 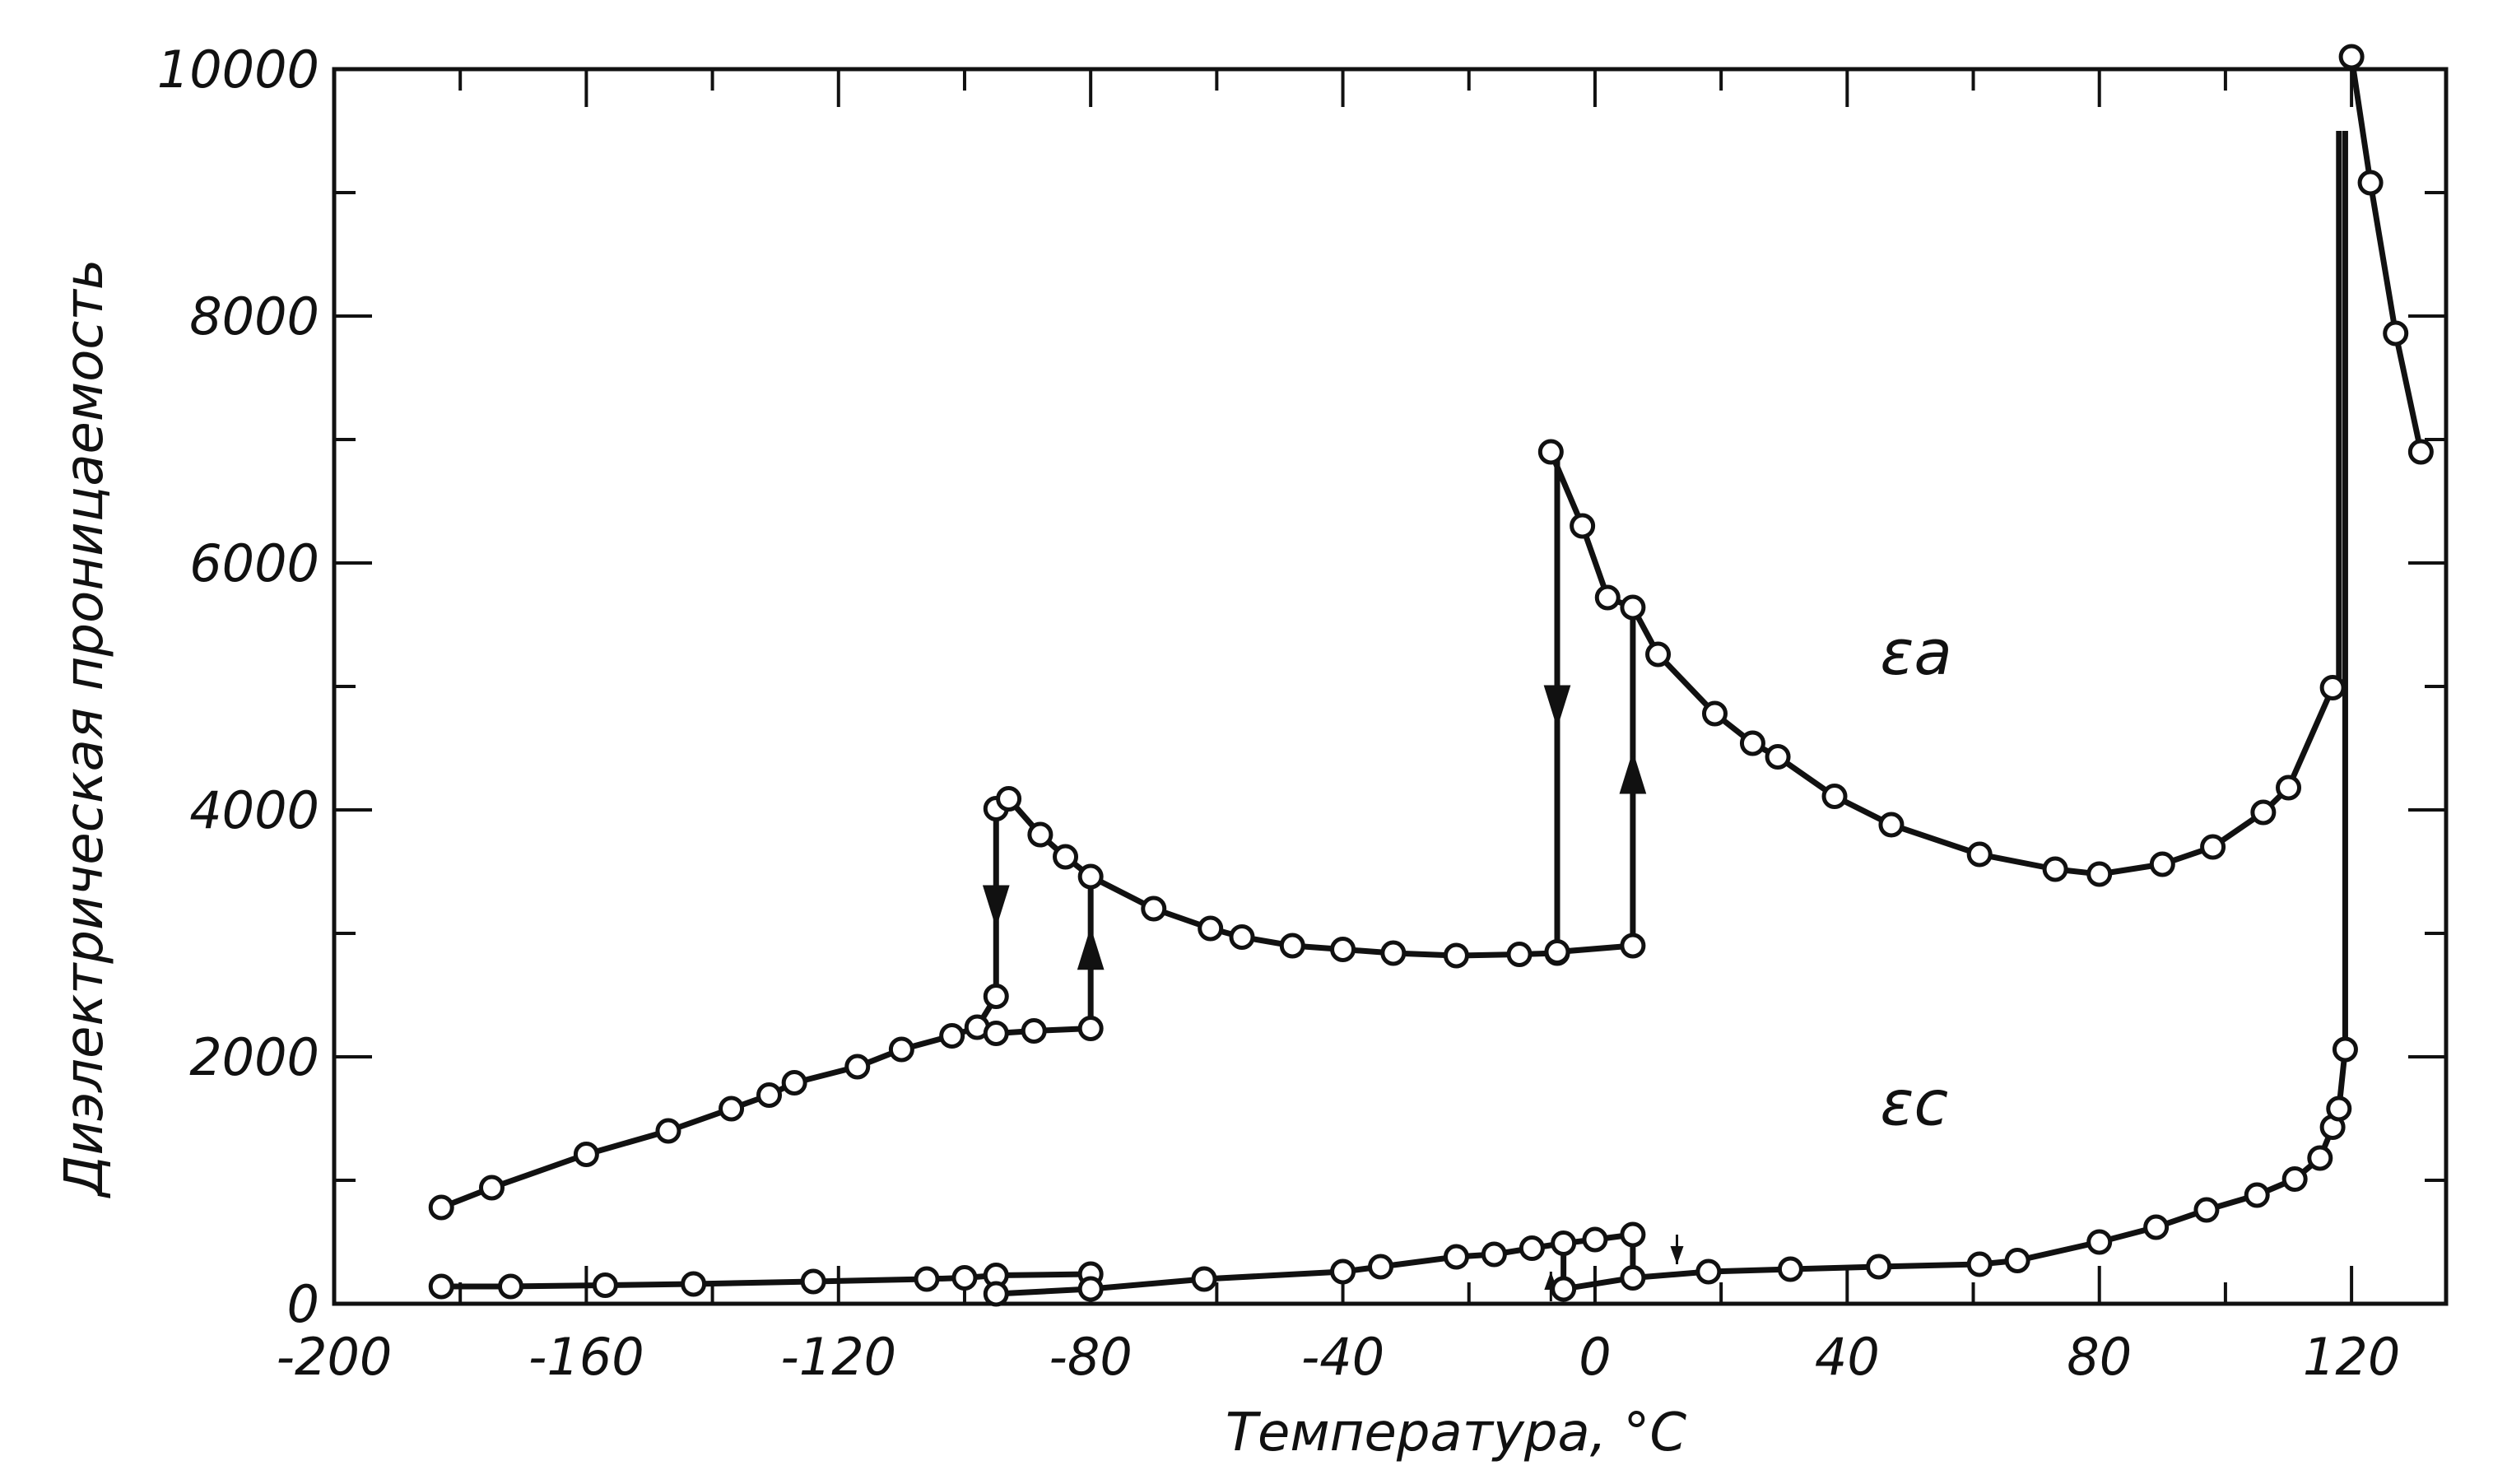 What do you see at coordinates (254, 810) in the screenshot?
I see `y-tick-label: 4000` at bounding box center [254, 810].